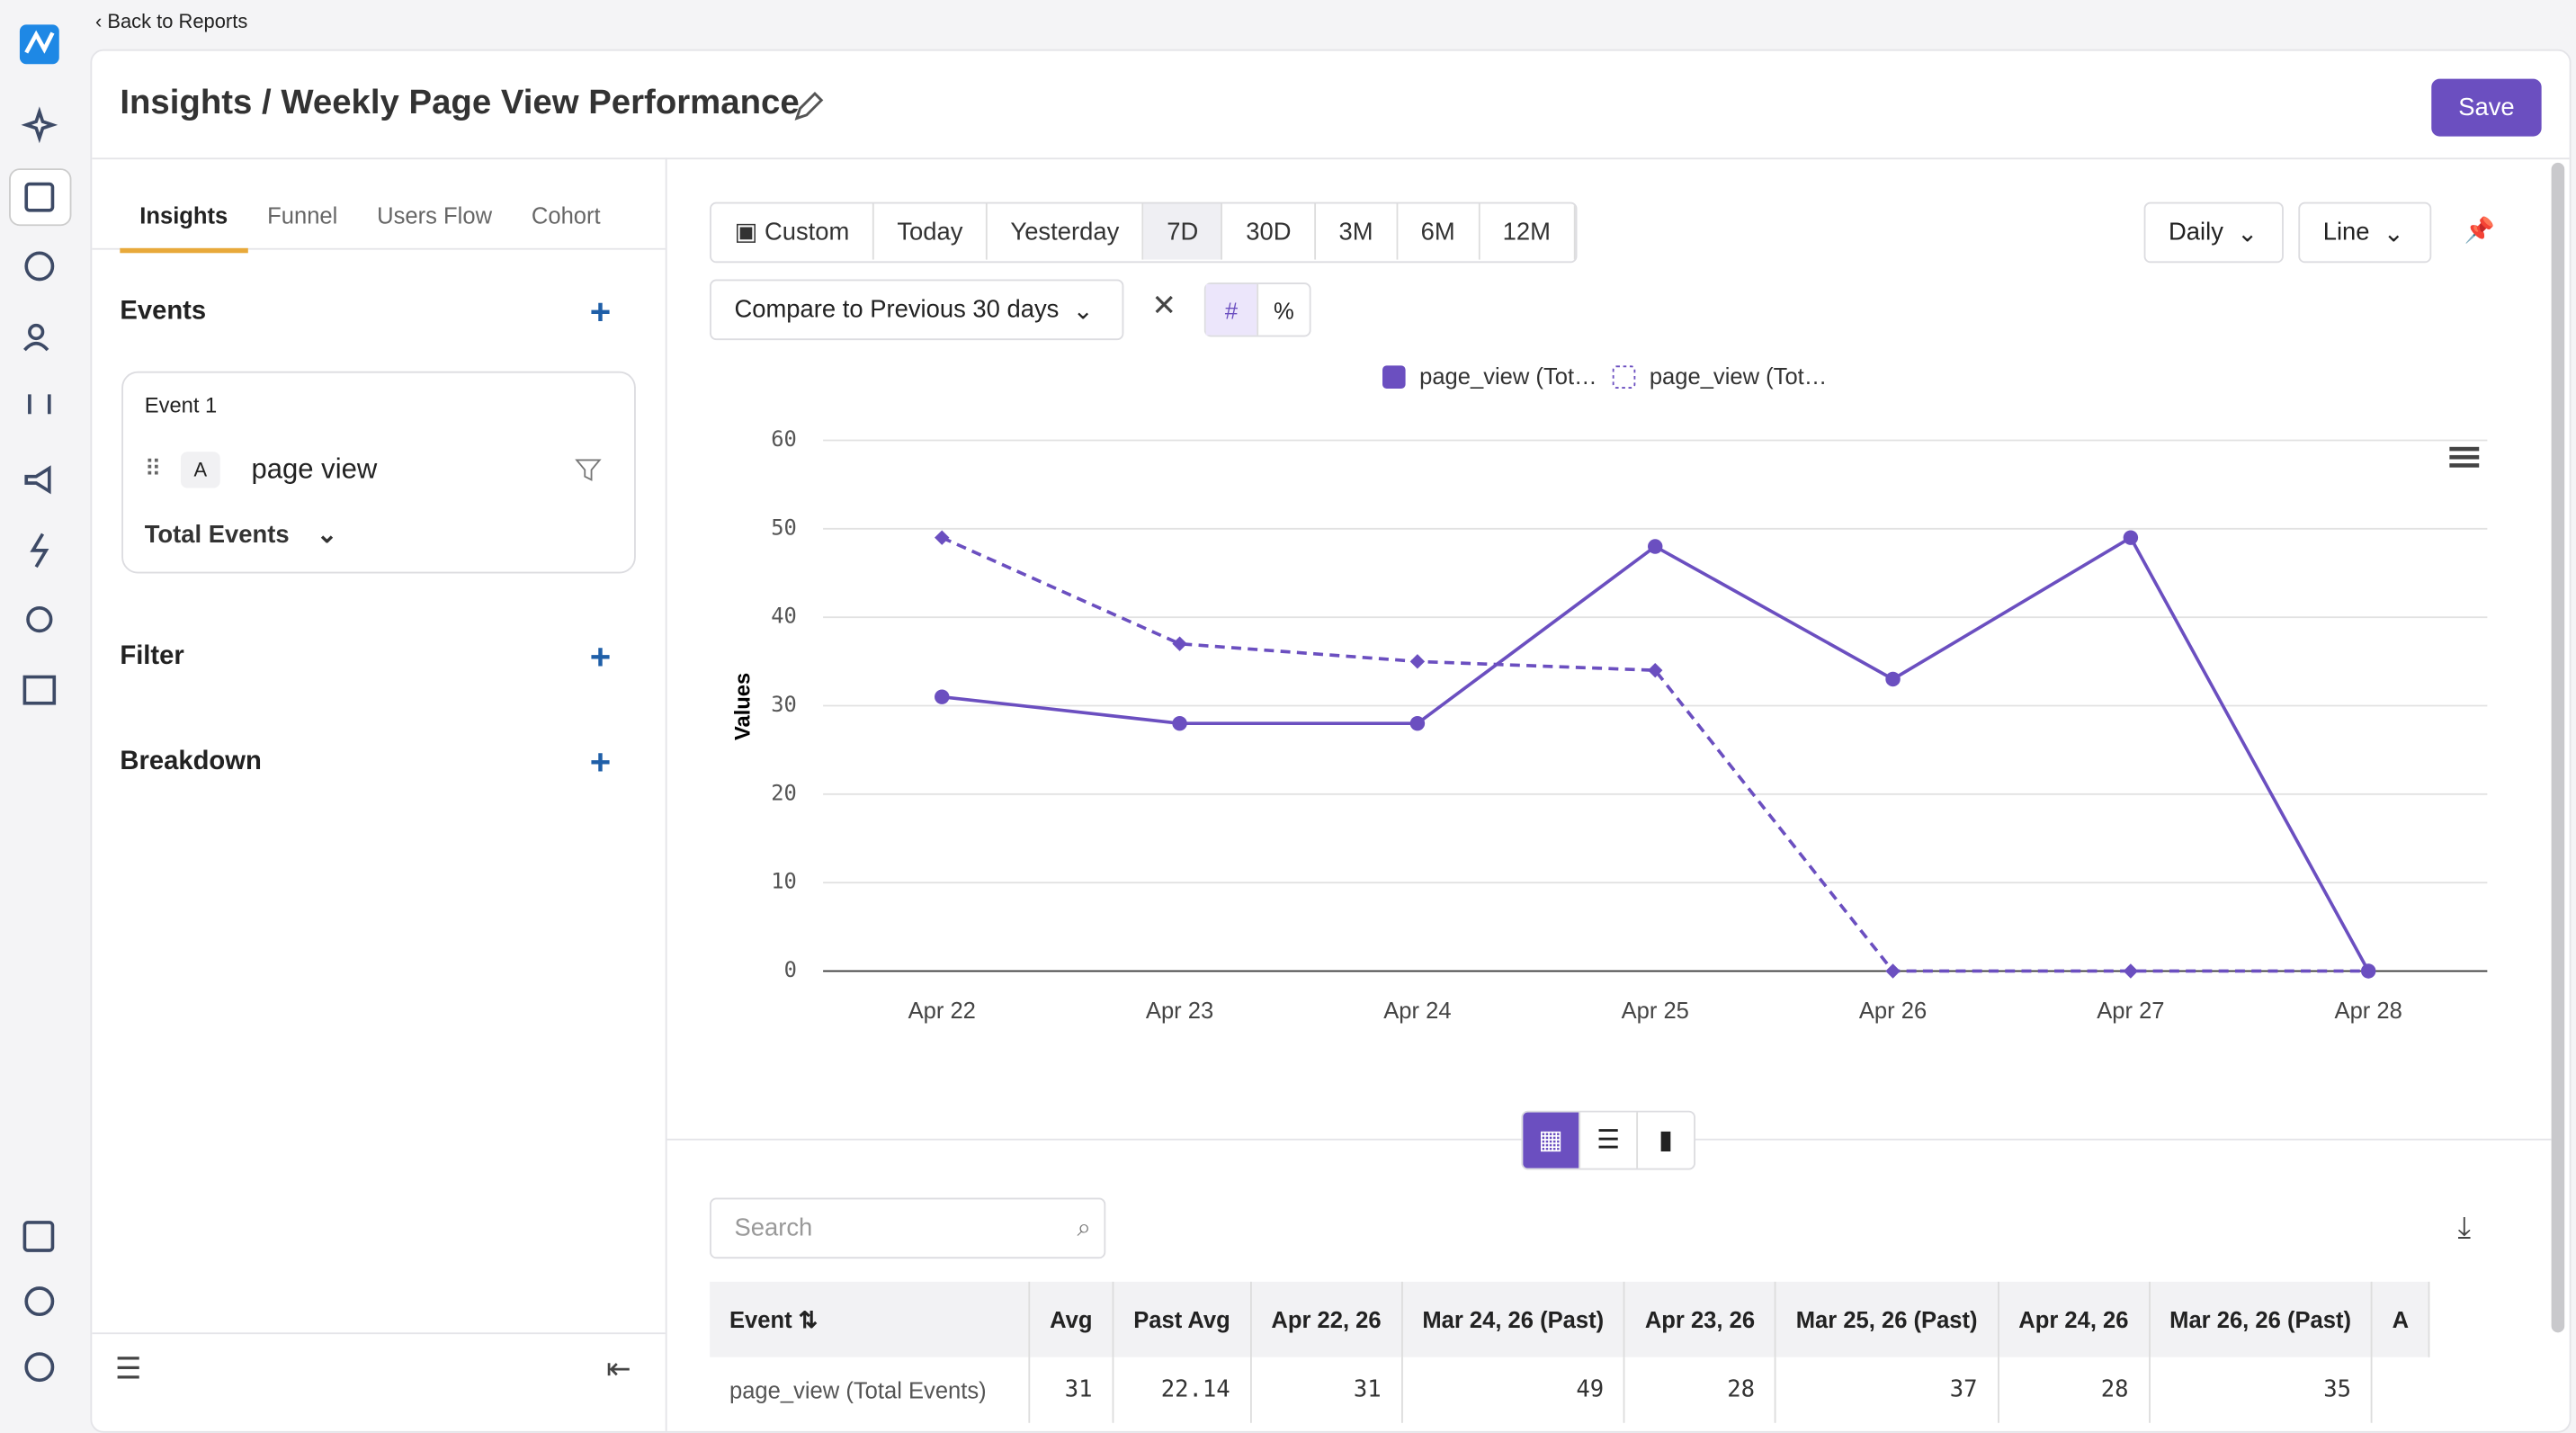 This screenshot has height=1433, width=2576. I want to click on event-card: Event 1 ⠿ A page view Total Events ⌄, so click(378, 472).